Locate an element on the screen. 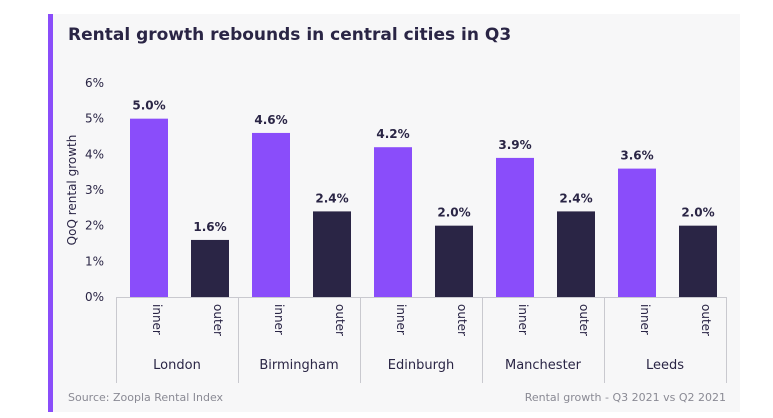  data-label: 4.6% is located at coordinates (270, 120).